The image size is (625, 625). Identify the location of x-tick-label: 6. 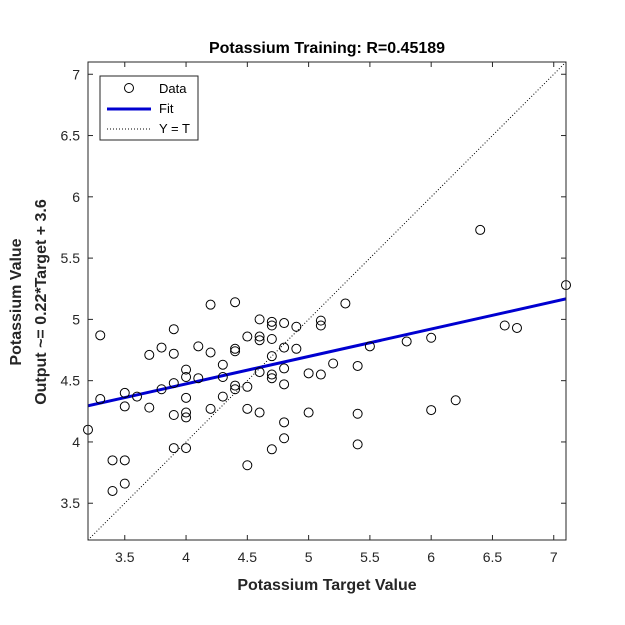
(431, 557).